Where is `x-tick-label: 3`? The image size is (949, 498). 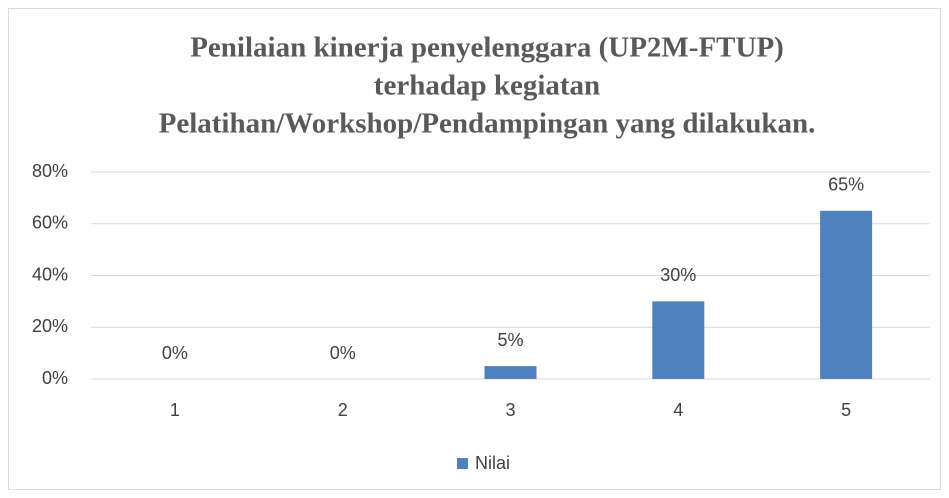
x-tick-label: 3 is located at coordinates (510, 410).